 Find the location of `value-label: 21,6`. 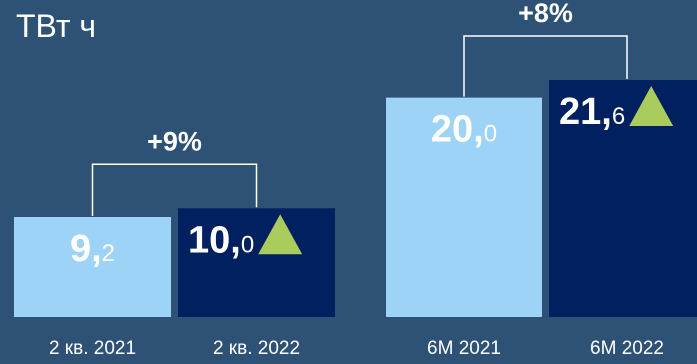

value-label: 21,6 is located at coordinates (592, 112).